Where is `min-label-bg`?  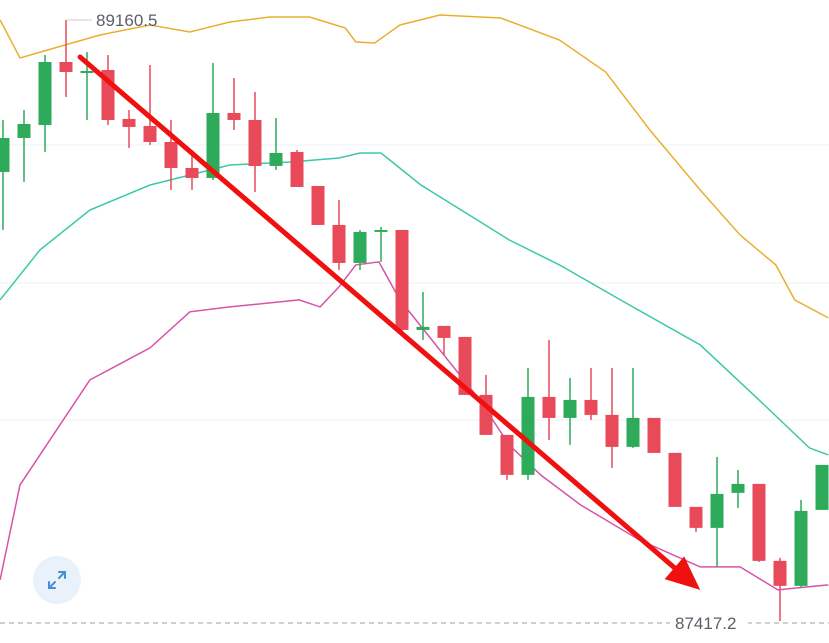
min-label-bg is located at coordinates (709, 622).